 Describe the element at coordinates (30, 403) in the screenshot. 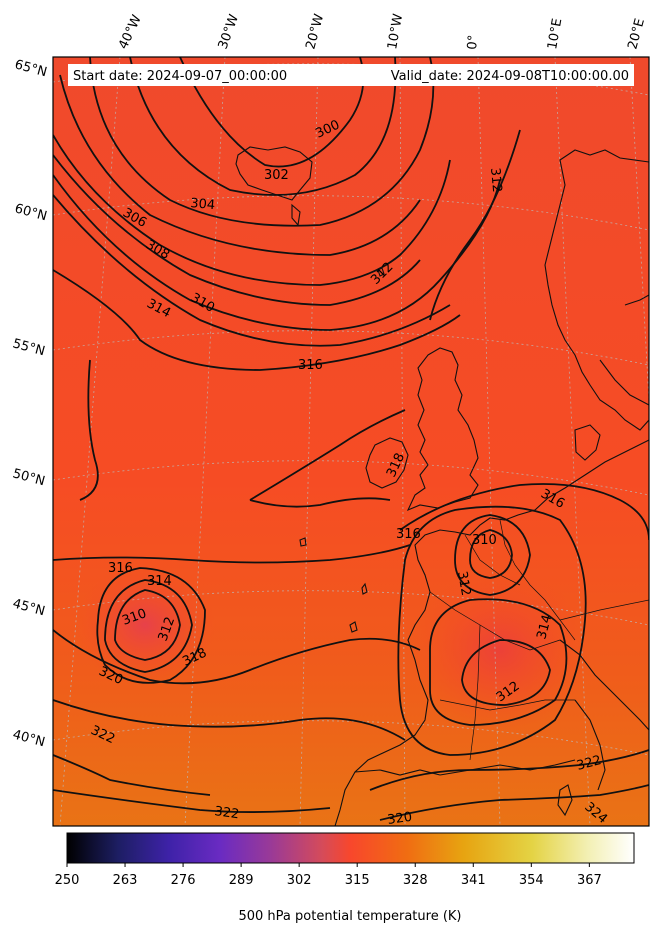

I see `latitude-labels: 65°N 60°N 55°N 50°N 45°N 40°N` at that location.